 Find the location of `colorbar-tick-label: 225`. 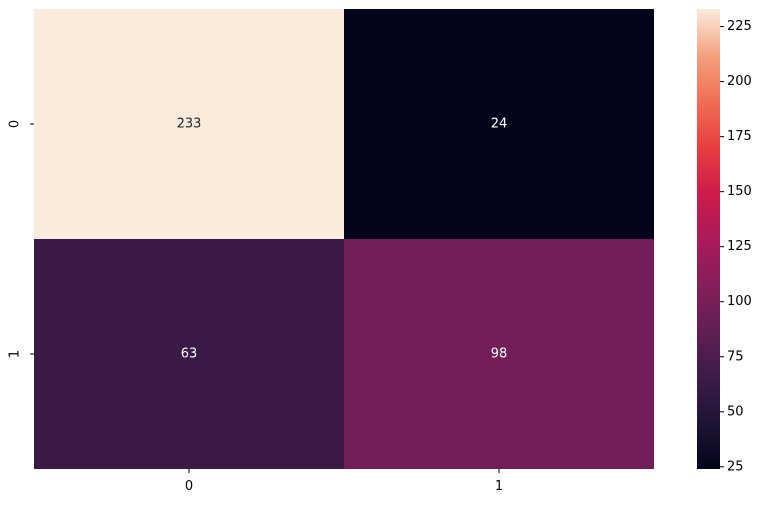

colorbar-tick-label: 225 is located at coordinates (739, 26).